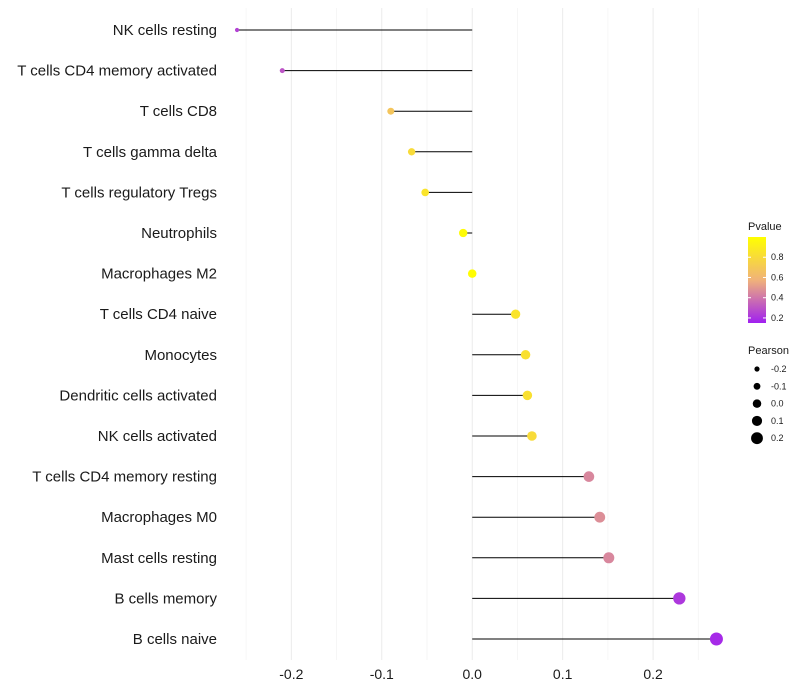 The width and height of the screenshot is (800, 700). What do you see at coordinates (777, 298) in the screenshot?
I see `legend-pvalue-label: 0.4` at bounding box center [777, 298].